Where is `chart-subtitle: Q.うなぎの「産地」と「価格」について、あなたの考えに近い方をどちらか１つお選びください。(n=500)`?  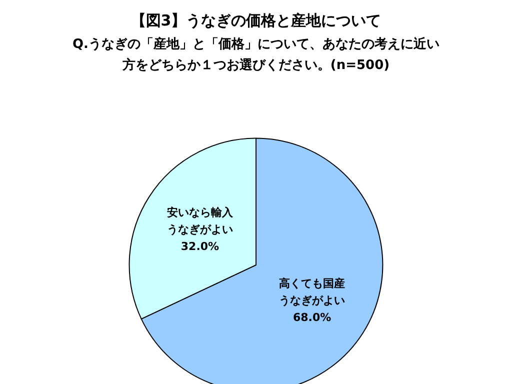 chart-subtitle: Q.うなぎの「産地」と「価格」について、あなたの考えに近い方をどちらか１つお選びください。(n=500) is located at coordinates (256, 54).